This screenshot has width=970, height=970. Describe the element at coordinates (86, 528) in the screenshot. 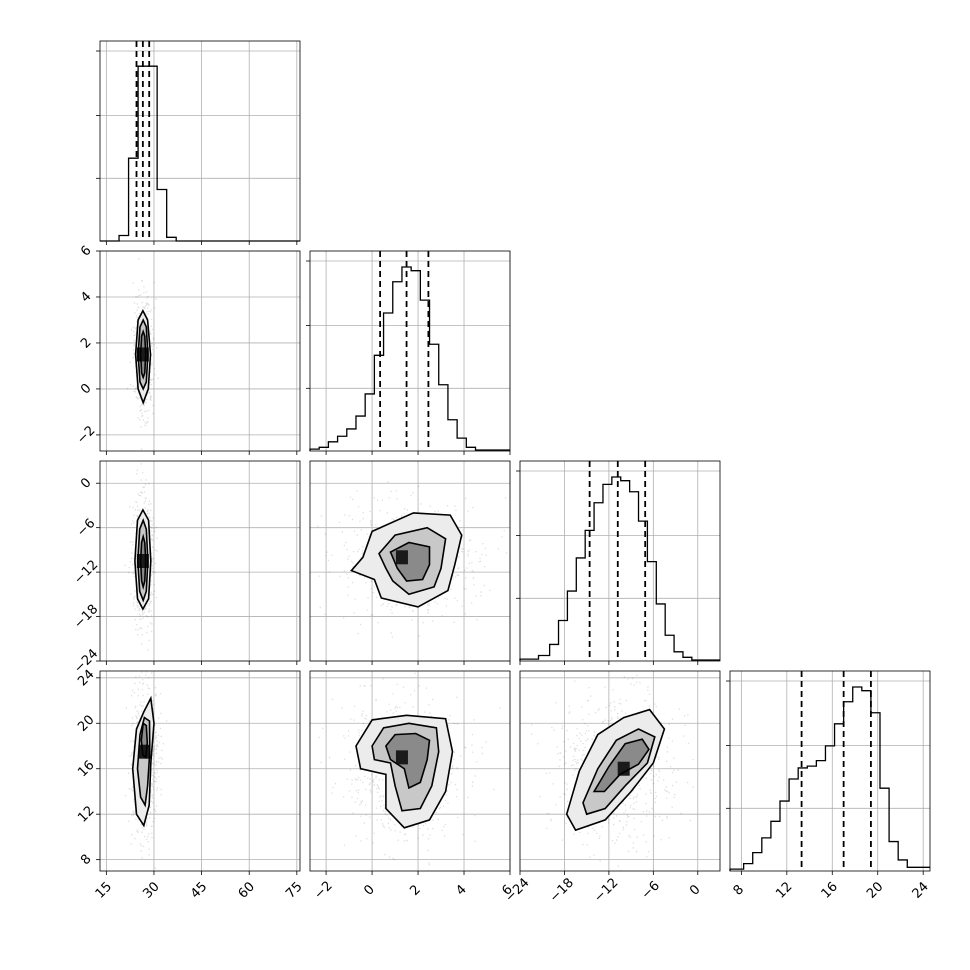

I see `y-tick-label: −6` at that location.